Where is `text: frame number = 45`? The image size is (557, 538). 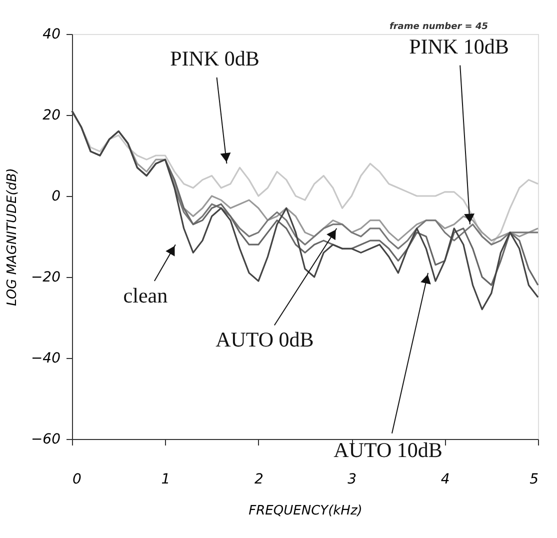 text: frame number = 45 is located at coordinates (438, 27).